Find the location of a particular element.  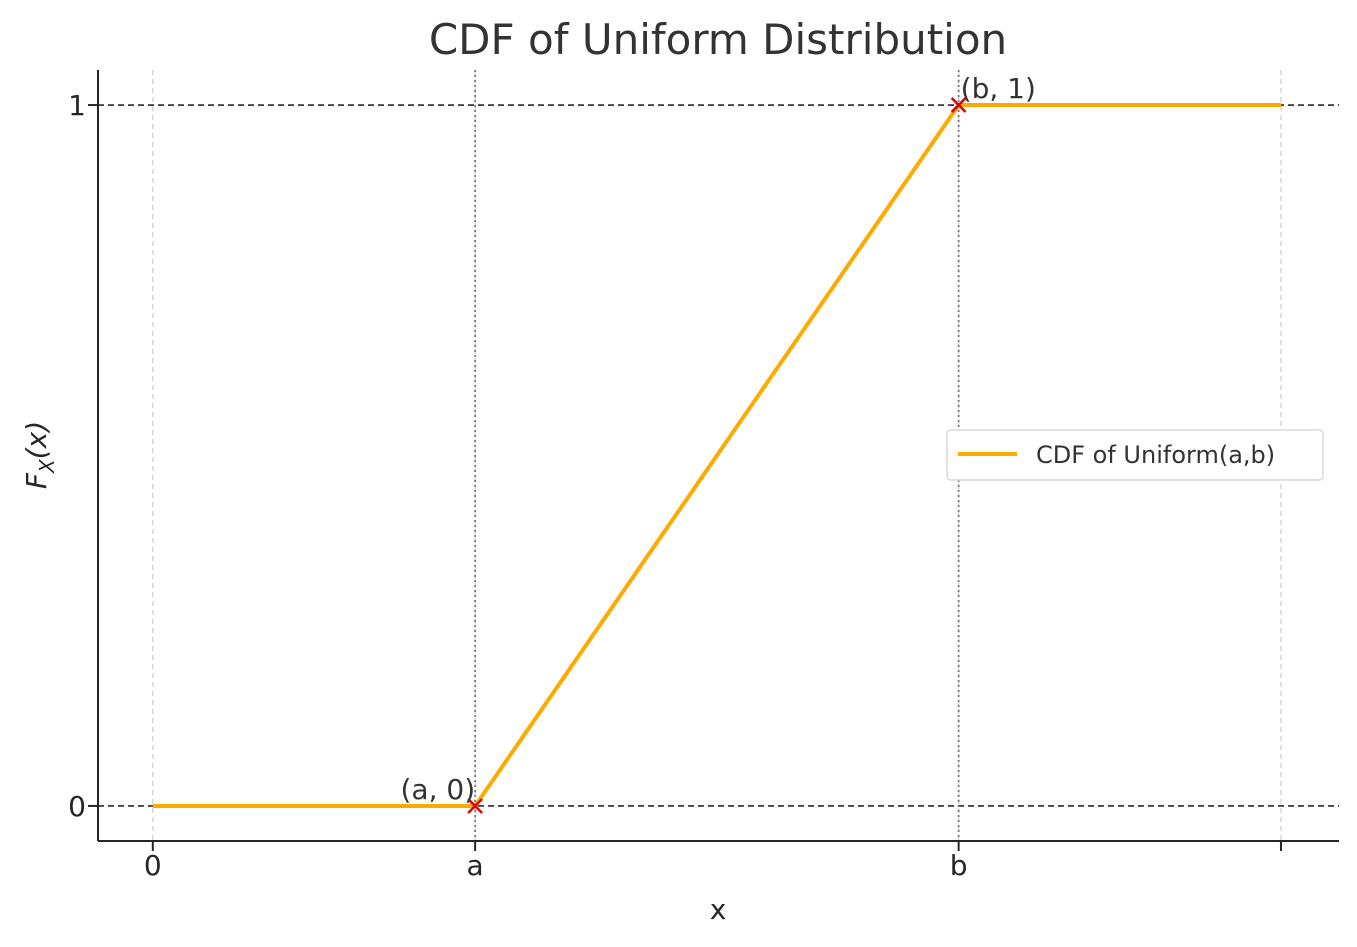

y-axis-label-main: F is located at coordinates (36, 480).